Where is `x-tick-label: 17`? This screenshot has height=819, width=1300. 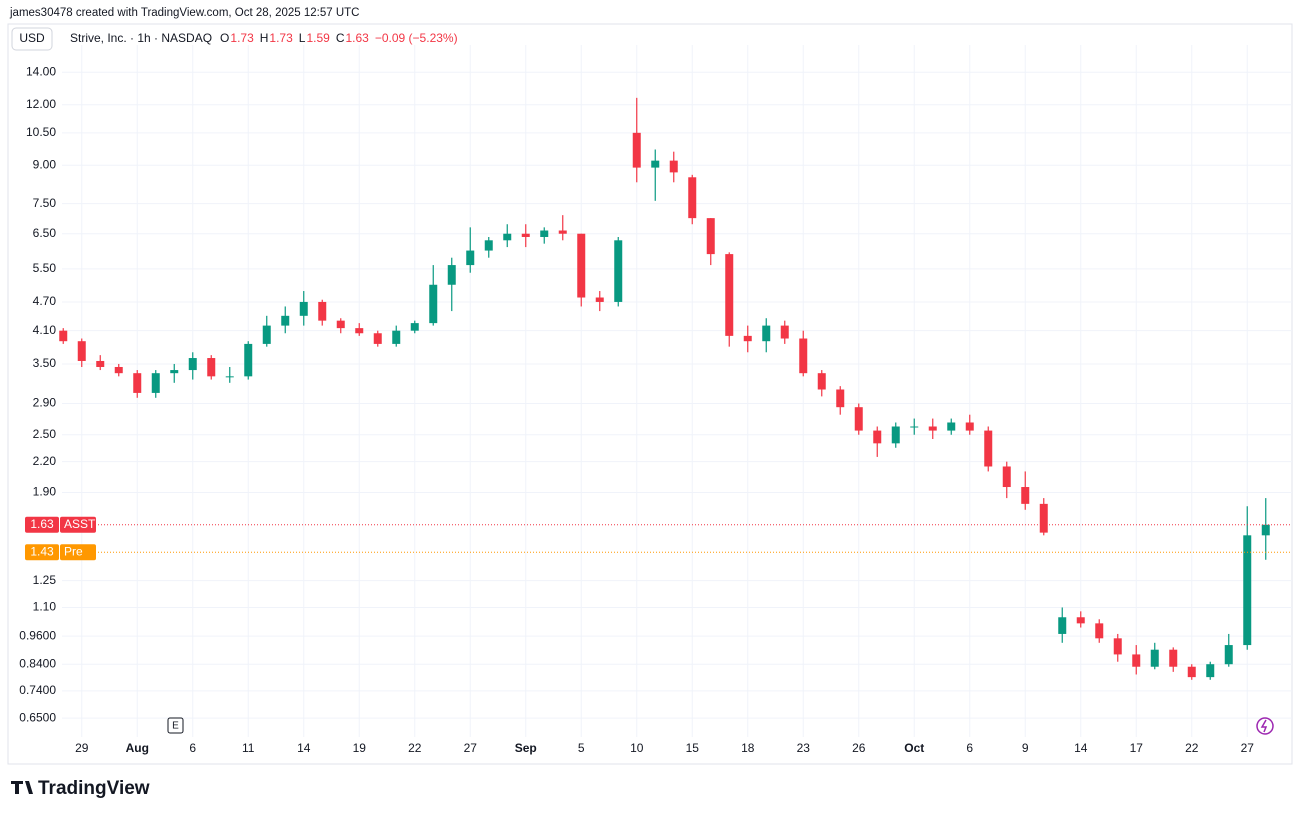 x-tick-label: 17 is located at coordinates (1137, 748).